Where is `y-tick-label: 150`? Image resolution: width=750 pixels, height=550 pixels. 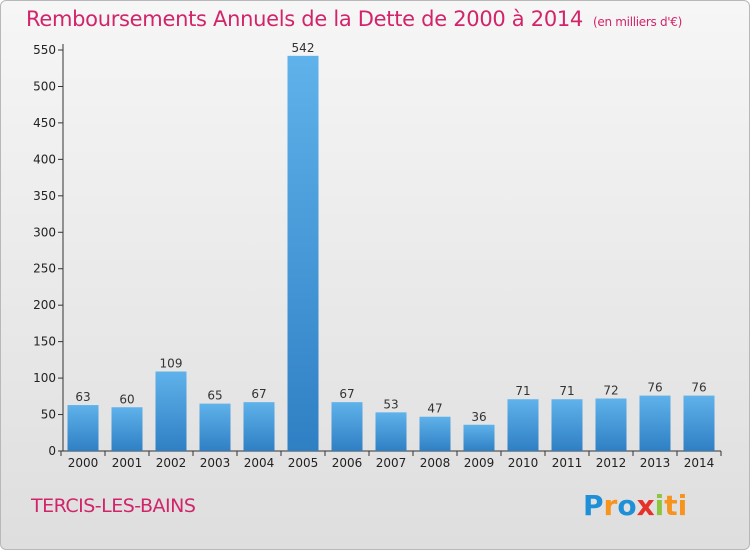
y-tick-label: 150 is located at coordinates (44, 342).